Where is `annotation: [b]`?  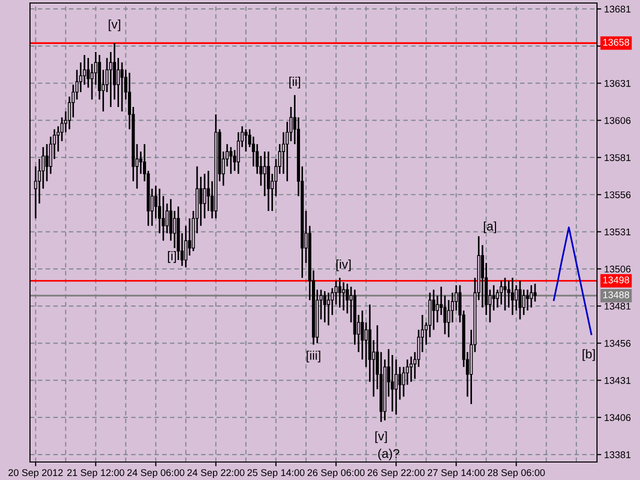
annotation: [b] is located at coordinates (588, 355).